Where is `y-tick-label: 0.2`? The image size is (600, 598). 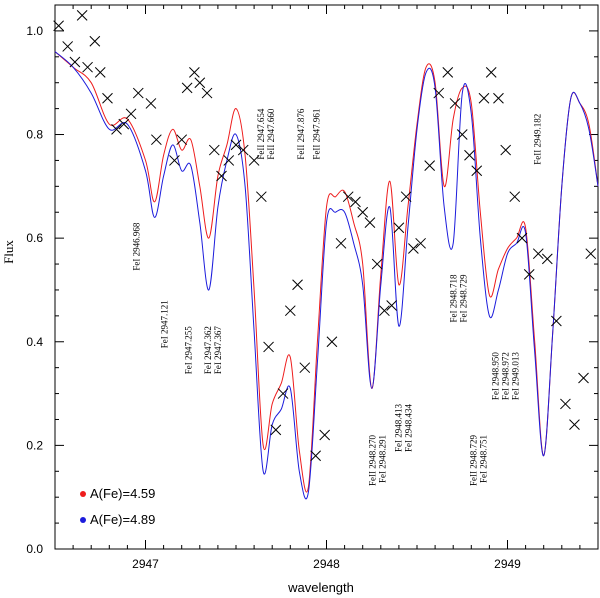
y-tick-label: 0.2 is located at coordinates (34, 445).